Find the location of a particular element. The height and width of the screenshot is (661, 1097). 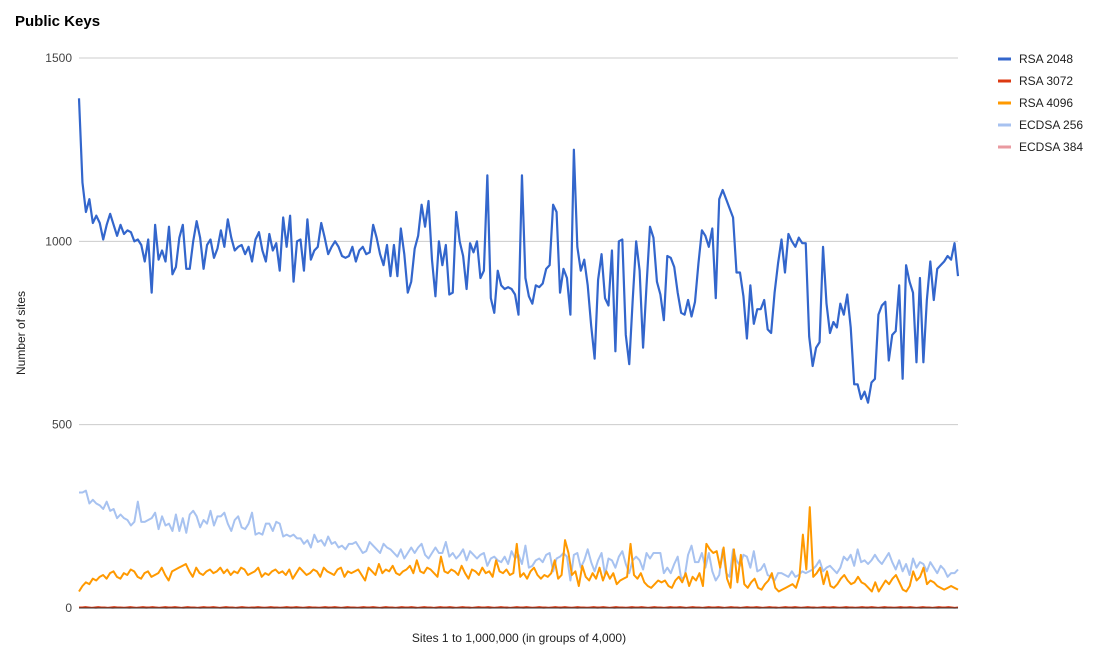

legend-item-ecdsa-384: ECDSA 384 is located at coordinates (1040, 147).